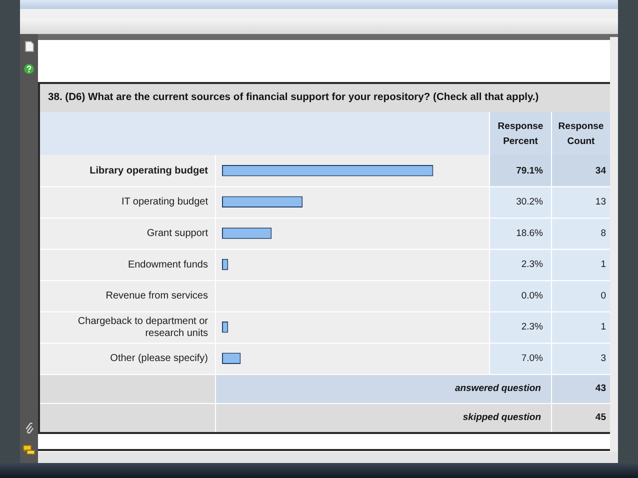  What do you see at coordinates (600, 389) in the screenshot?
I see `text: 43` at bounding box center [600, 389].